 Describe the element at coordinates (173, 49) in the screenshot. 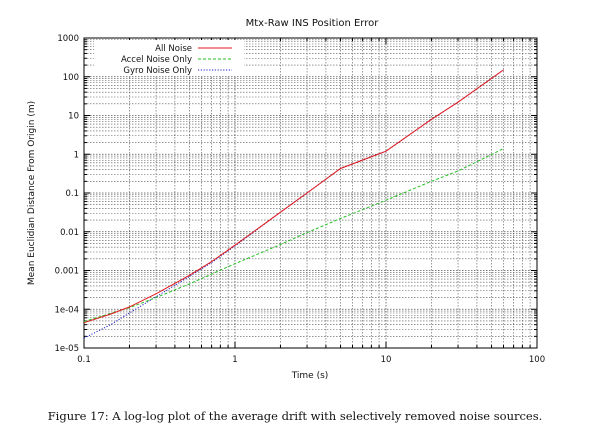

I see `legend-label: All Noise` at that location.